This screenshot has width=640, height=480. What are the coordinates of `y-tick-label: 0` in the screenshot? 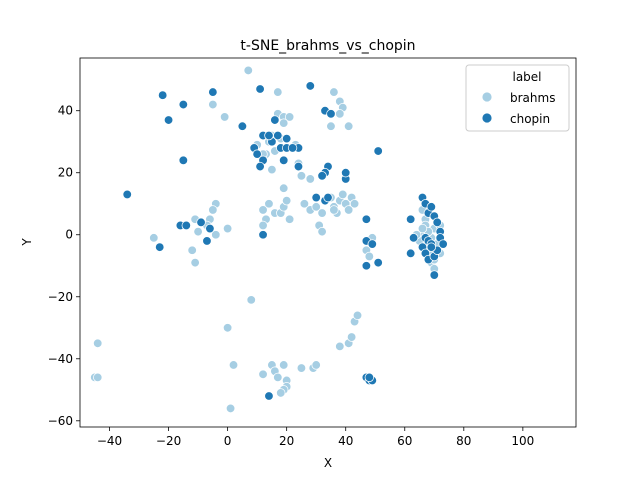 It's located at (69, 235).